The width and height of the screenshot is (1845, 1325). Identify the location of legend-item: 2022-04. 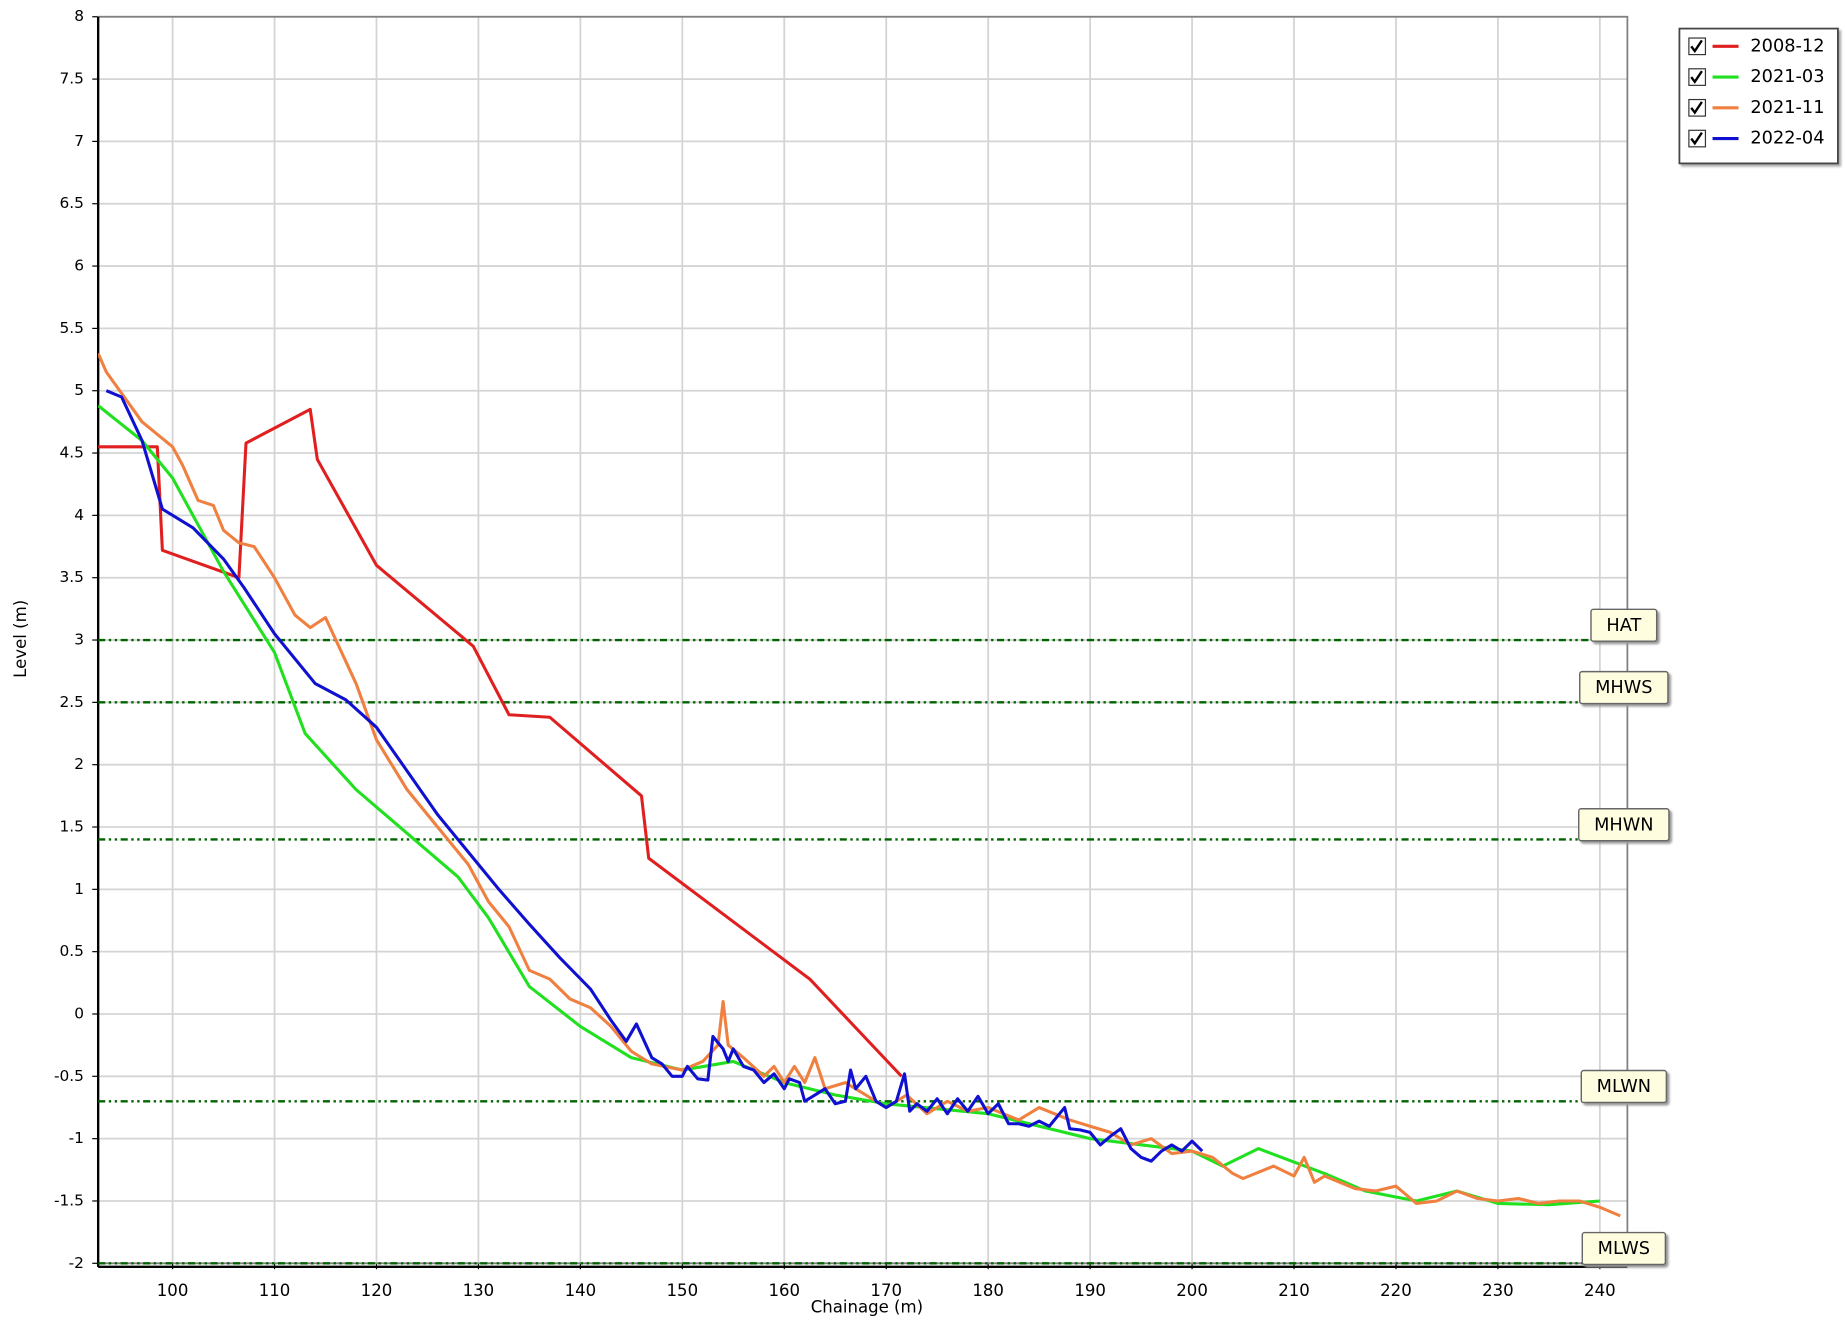
(1756, 139).